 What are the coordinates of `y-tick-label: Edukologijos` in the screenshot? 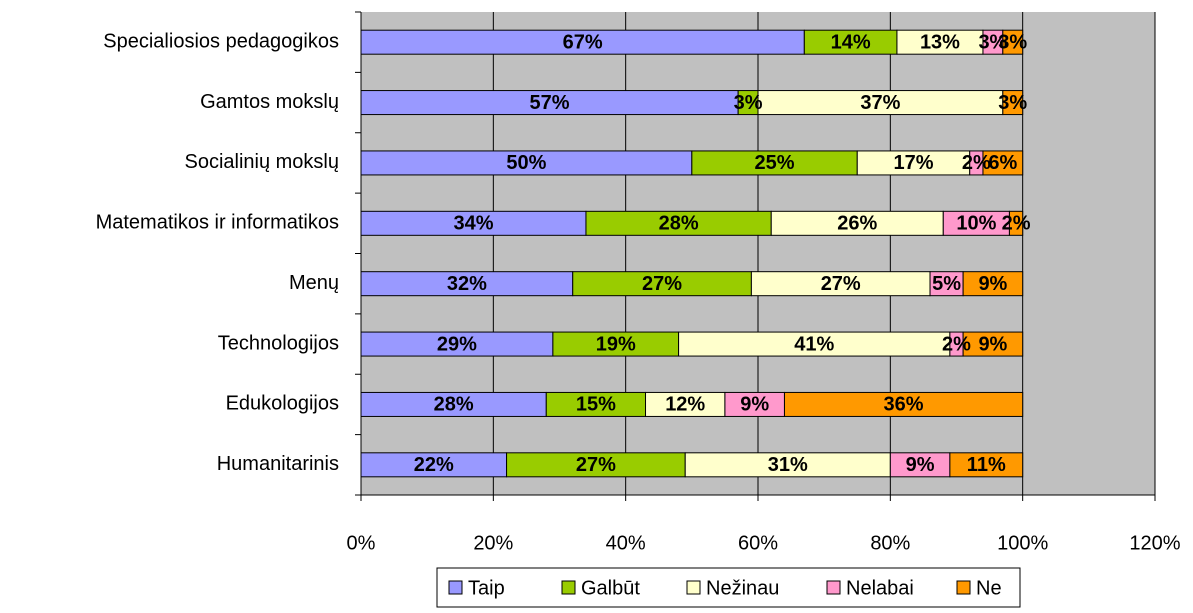 It's located at (282, 404).